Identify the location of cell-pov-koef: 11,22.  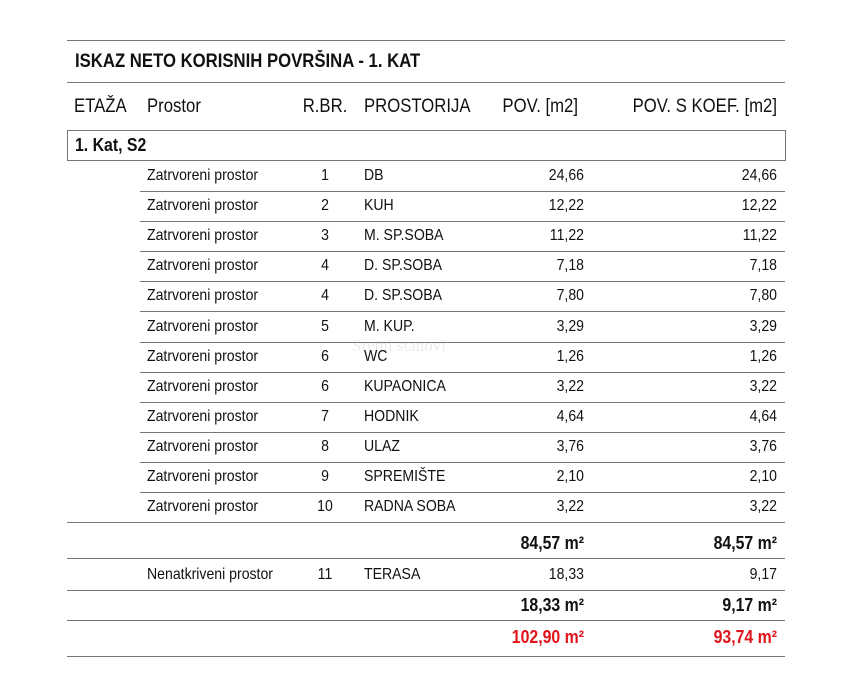
(759, 236).